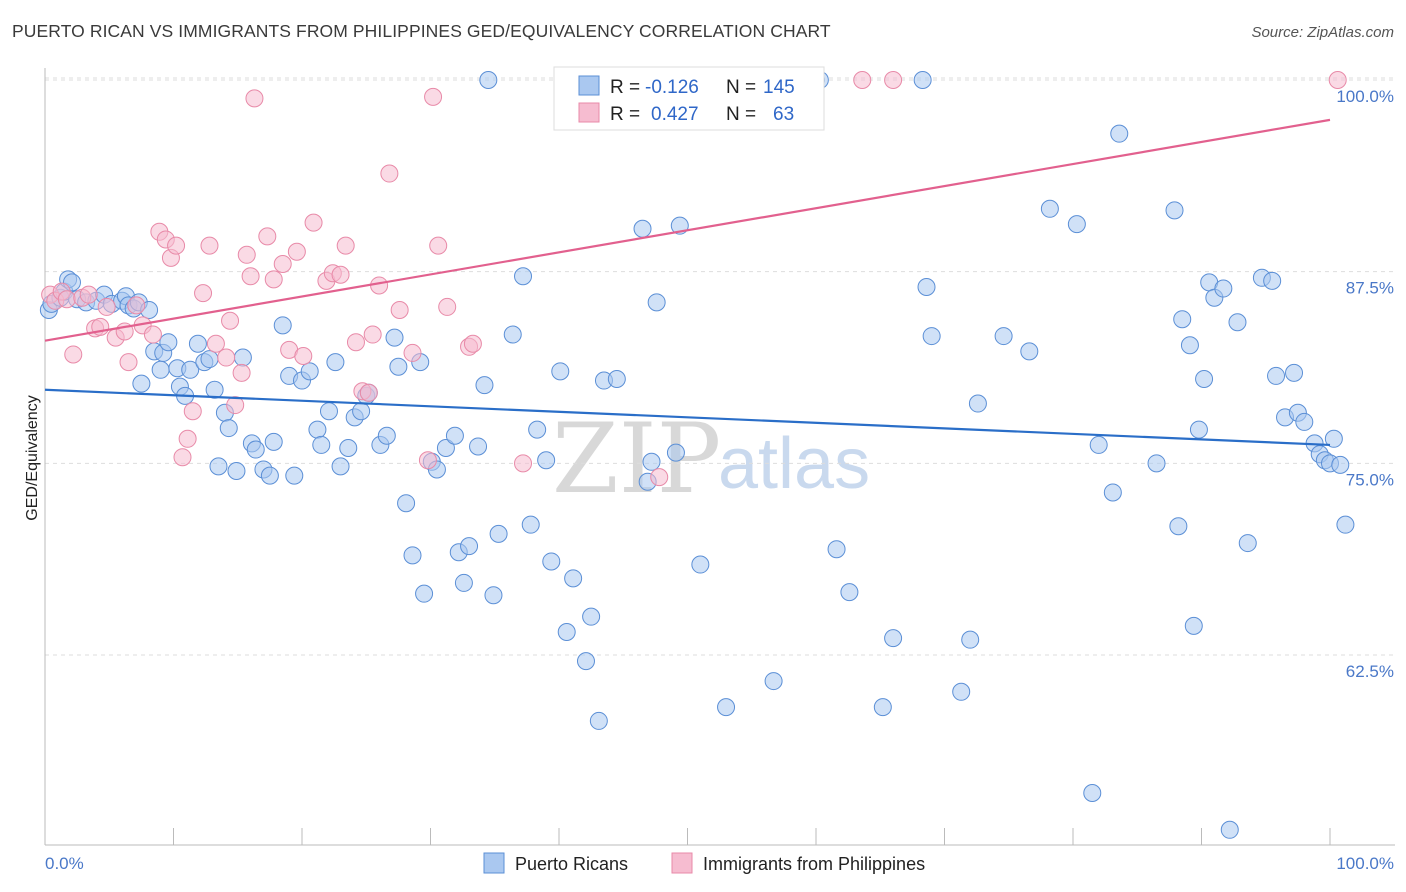 This screenshot has width=1406, height=892. Describe the element at coordinates (672, 87) in the screenshot. I see `legend-r-value: -0.126` at that location.